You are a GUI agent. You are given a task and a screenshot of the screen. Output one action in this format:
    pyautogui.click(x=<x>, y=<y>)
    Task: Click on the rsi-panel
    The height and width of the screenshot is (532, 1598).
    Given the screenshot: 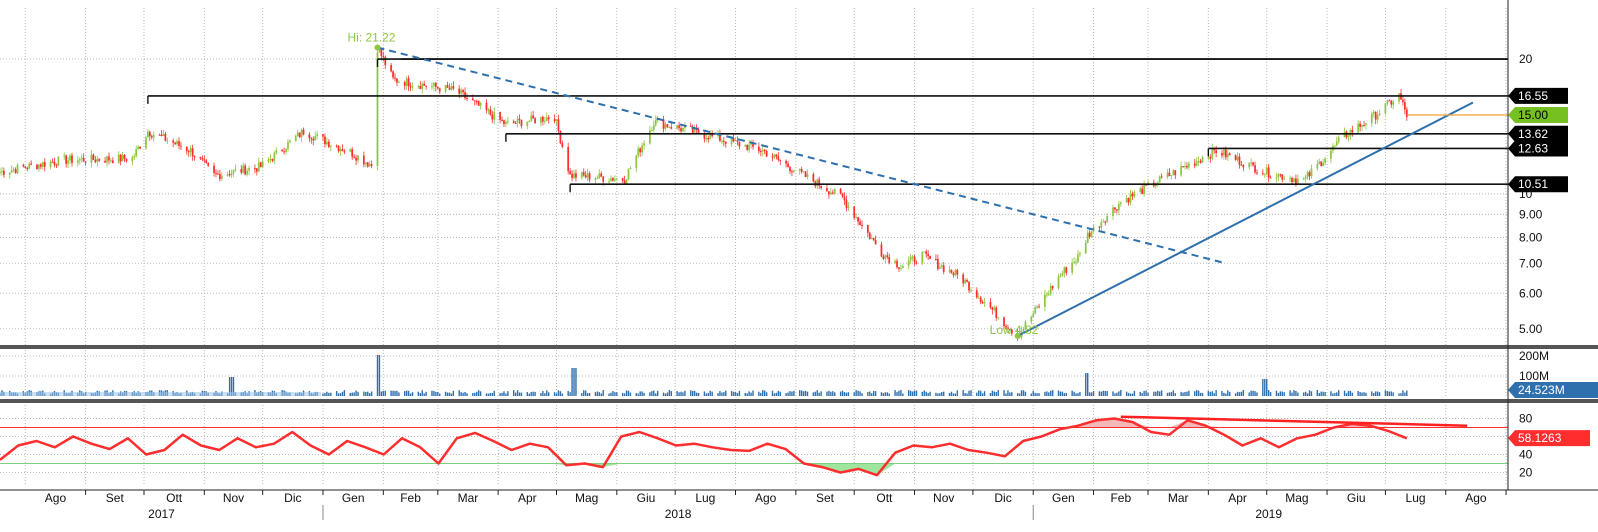 What is the action you would take?
    pyautogui.click(x=754, y=446)
    